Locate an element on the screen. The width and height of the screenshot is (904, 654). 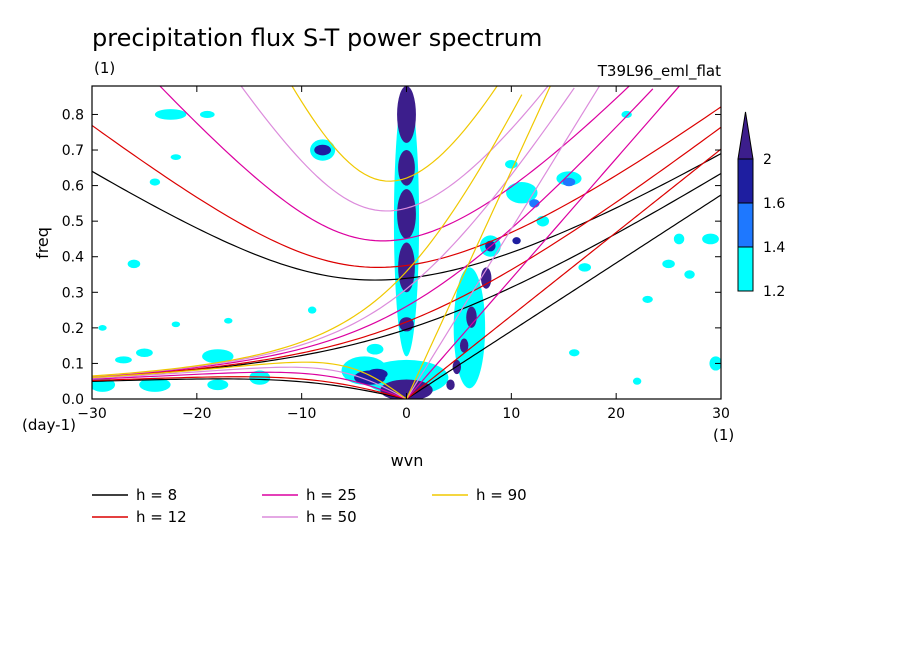
legend-label: h = 12 is located at coordinates (161, 517).